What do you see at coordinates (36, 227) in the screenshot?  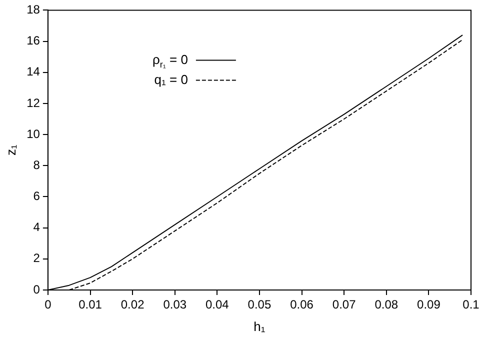 I see `y-tick-label: 4` at bounding box center [36, 227].